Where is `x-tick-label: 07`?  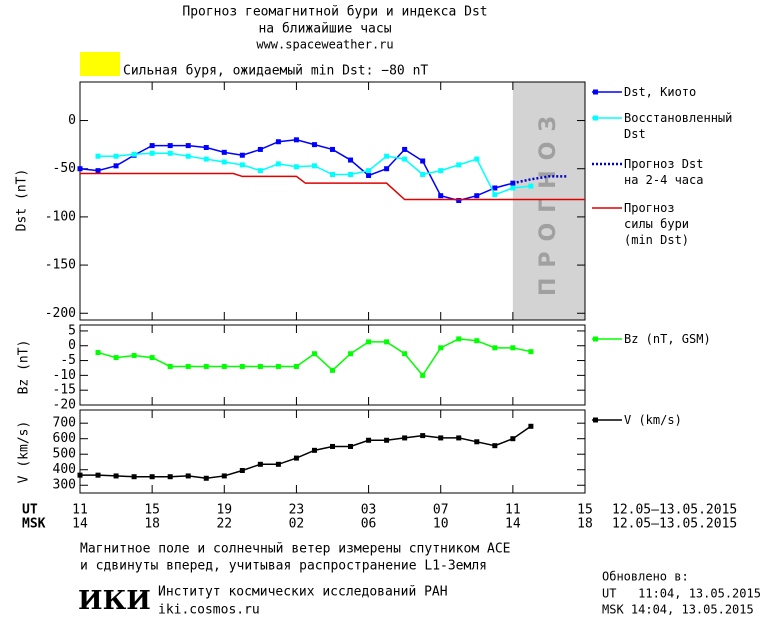
x-tick-label: 07 is located at coordinates (441, 510).